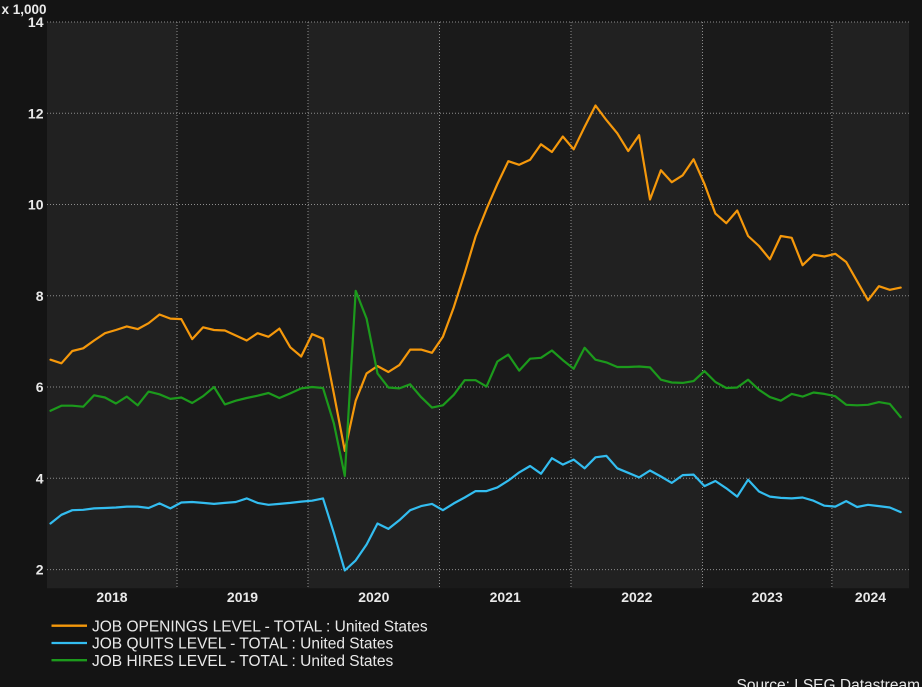 The width and height of the screenshot is (922, 687). Describe the element at coordinates (40, 570) in the screenshot. I see `svg-text: 2` at that location.